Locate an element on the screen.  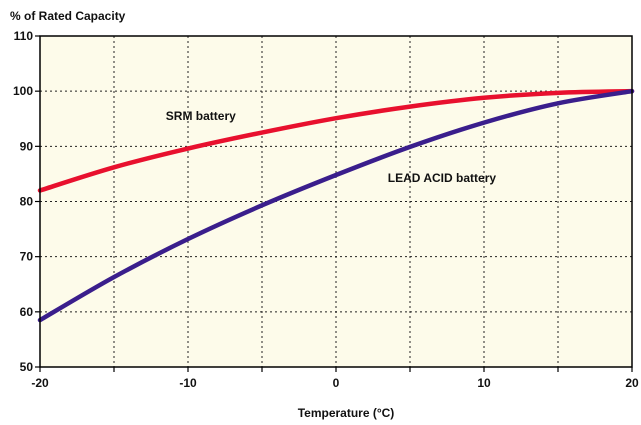
y-tick-label: 50 is located at coordinates (27, 367).